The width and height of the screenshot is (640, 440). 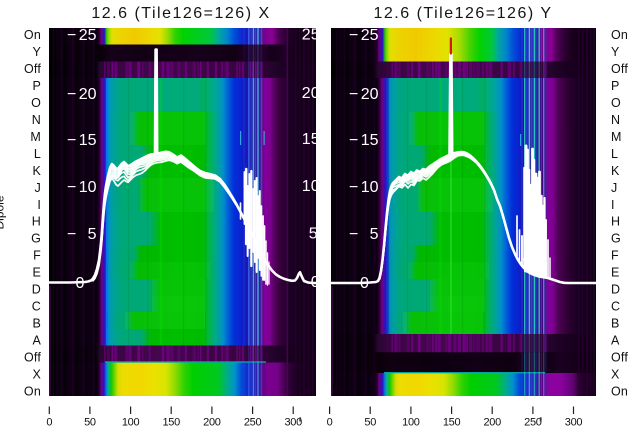 I want to click on svg-text: Dipole, so click(x=3, y=212).